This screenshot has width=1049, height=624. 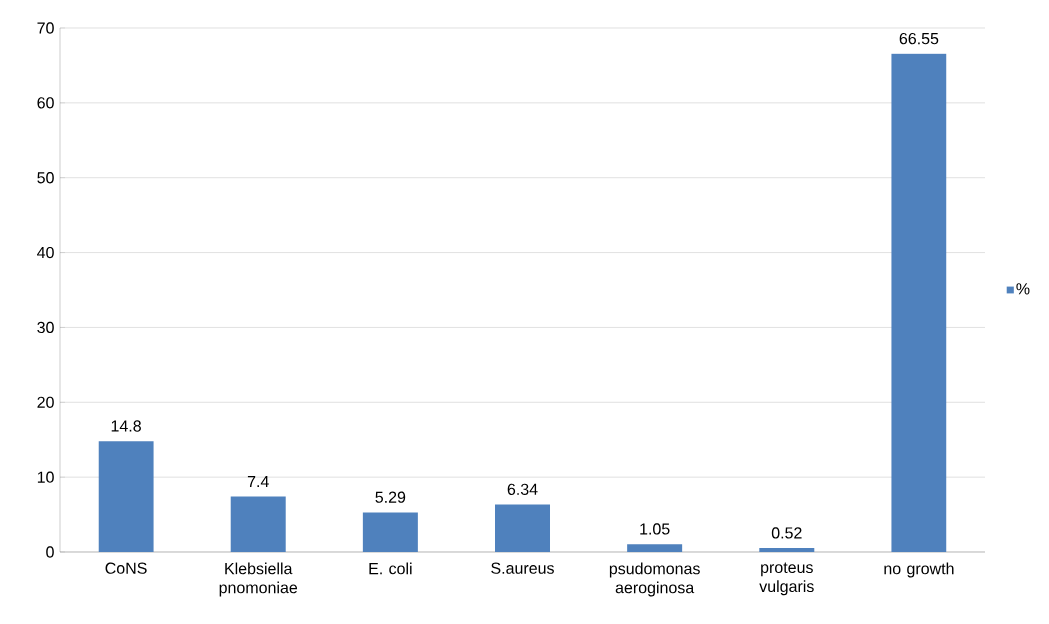 What do you see at coordinates (522, 568) in the screenshot?
I see `x-tick-label: S.aureus` at bounding box center [522, 568].